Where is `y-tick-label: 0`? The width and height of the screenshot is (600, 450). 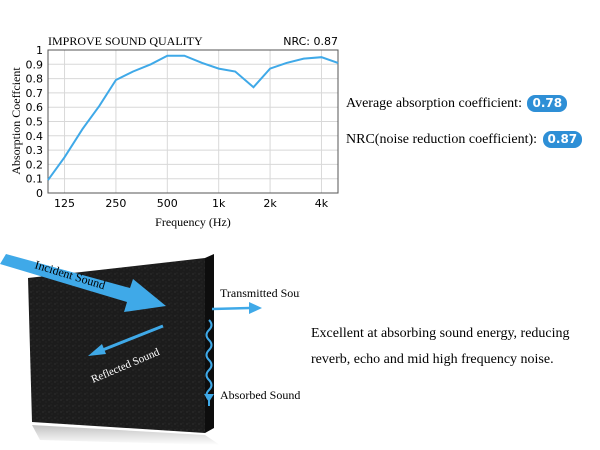
y-tick-label: 0 is located at coordinates (39, 193).